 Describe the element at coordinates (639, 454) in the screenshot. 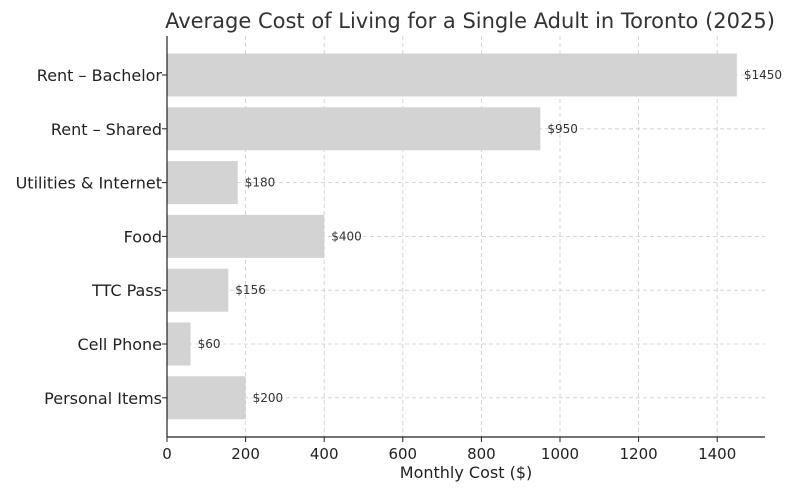

I see `x-tick-label: 1200` at that location.